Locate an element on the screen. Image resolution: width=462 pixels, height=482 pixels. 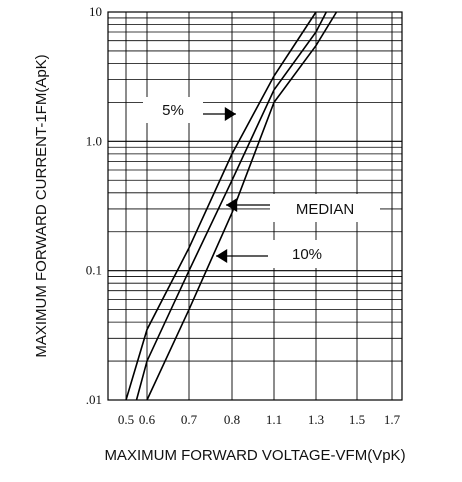
annotation-5pct-arrowhead-icon is located at coordinates (230, 114).